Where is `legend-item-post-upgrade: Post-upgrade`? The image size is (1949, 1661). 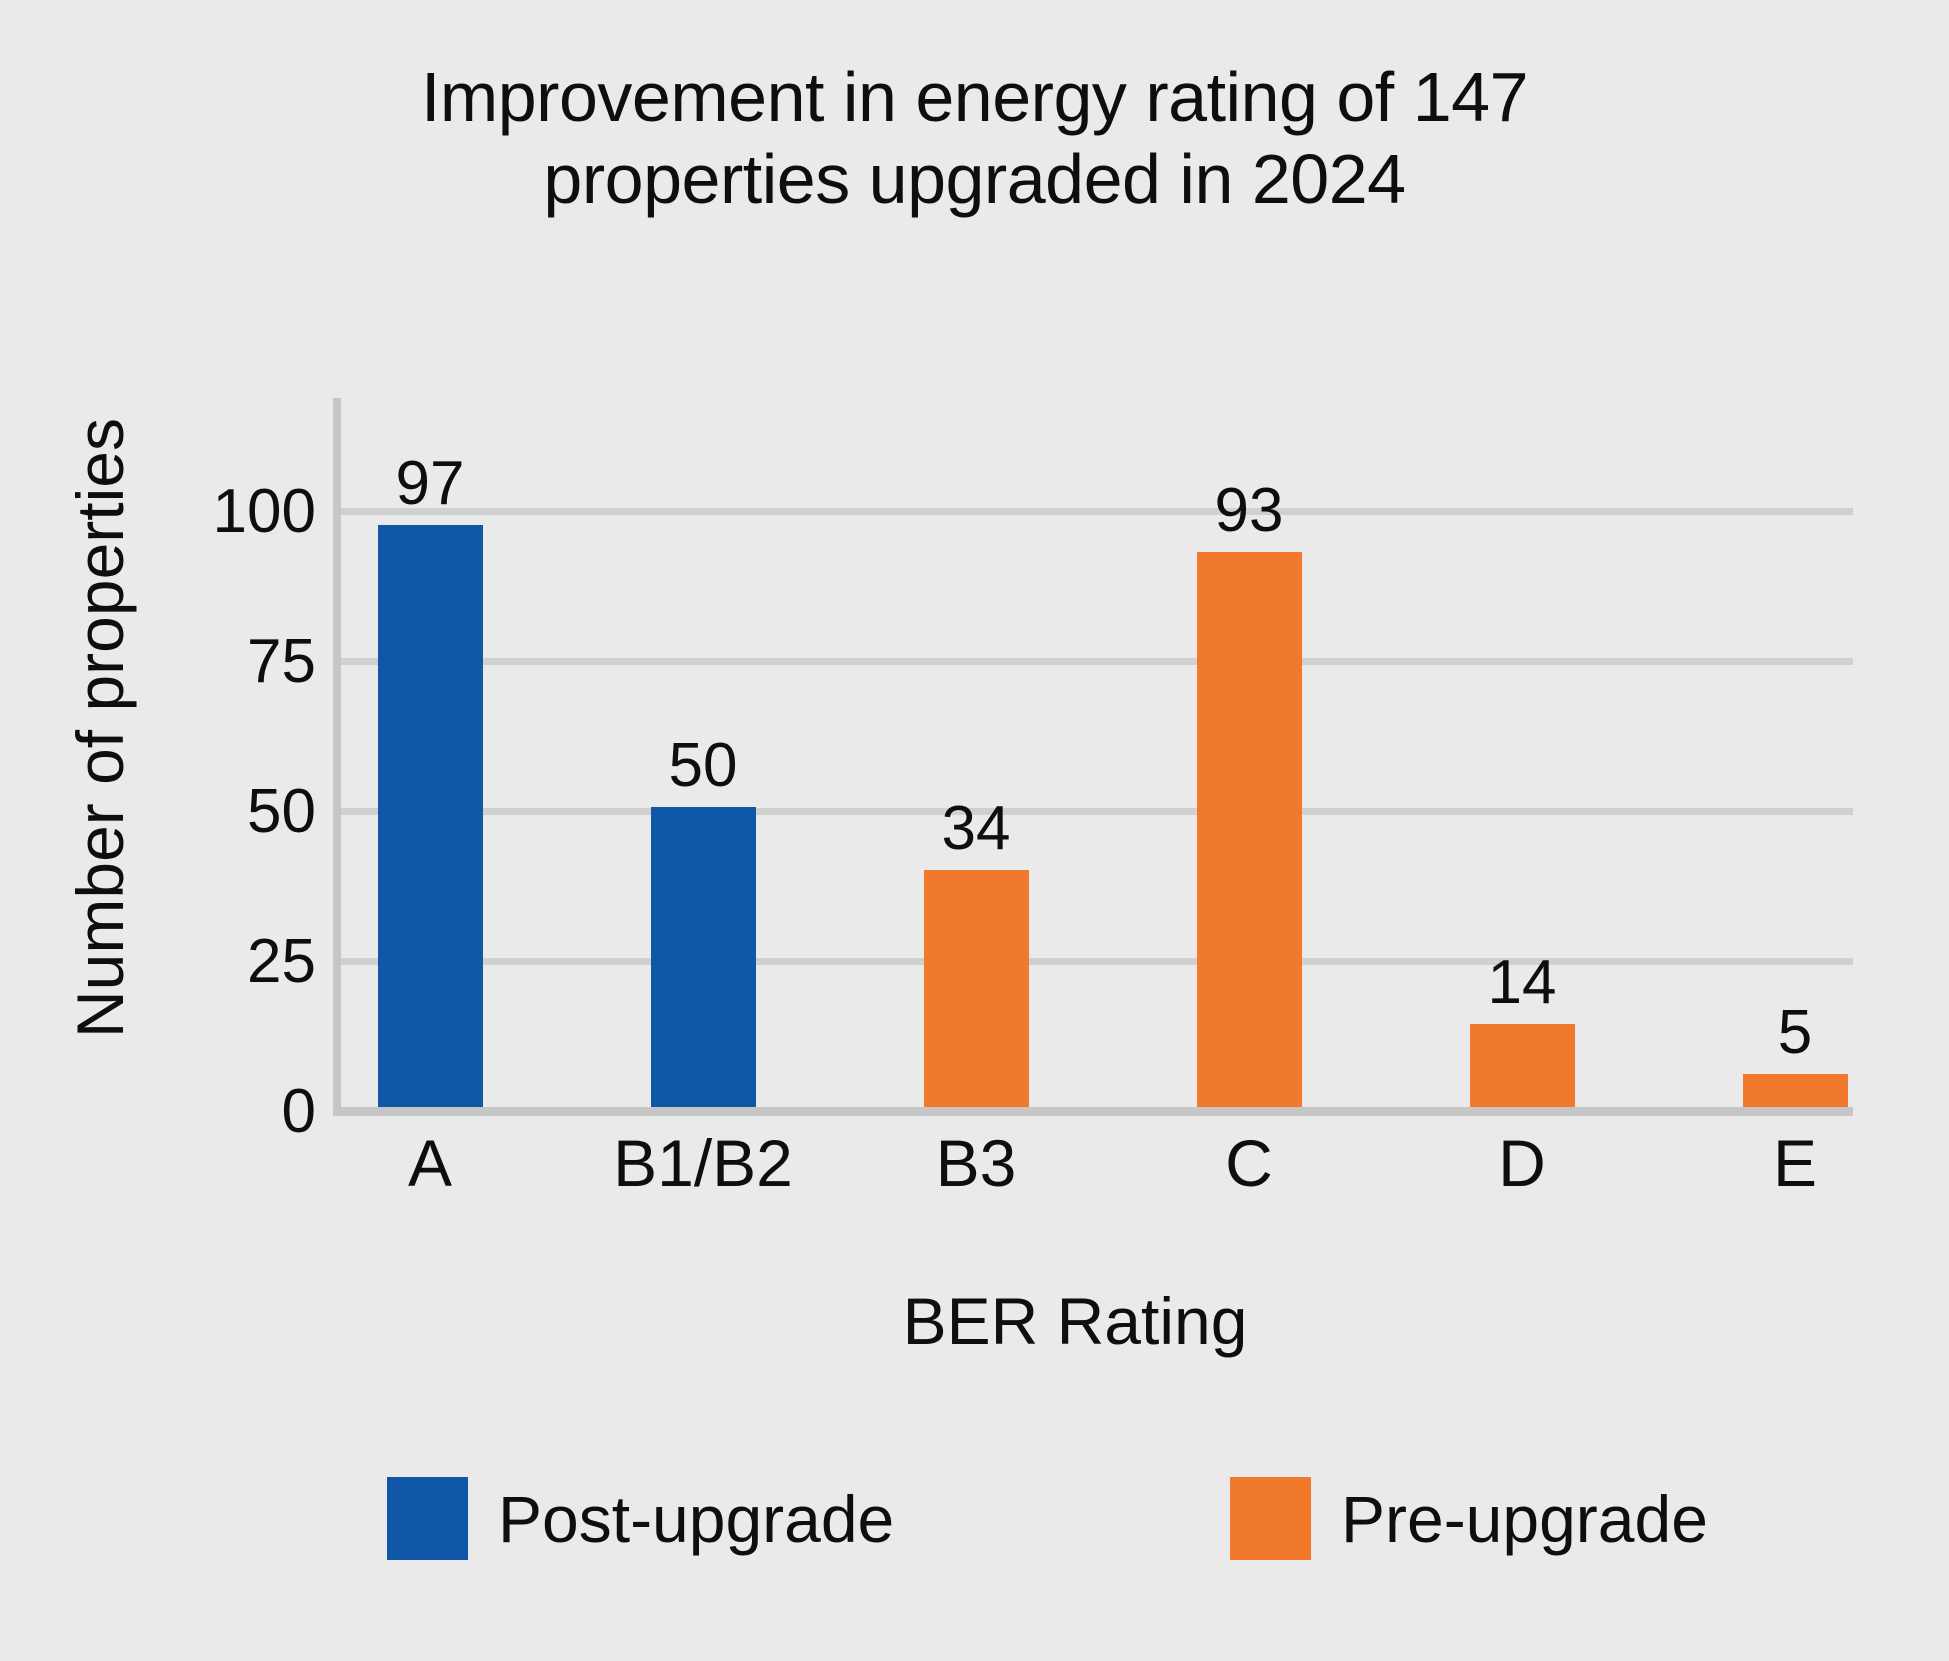 legend-item-post-upgrade: Post-upgrade is located at coordinates (640, 1518).